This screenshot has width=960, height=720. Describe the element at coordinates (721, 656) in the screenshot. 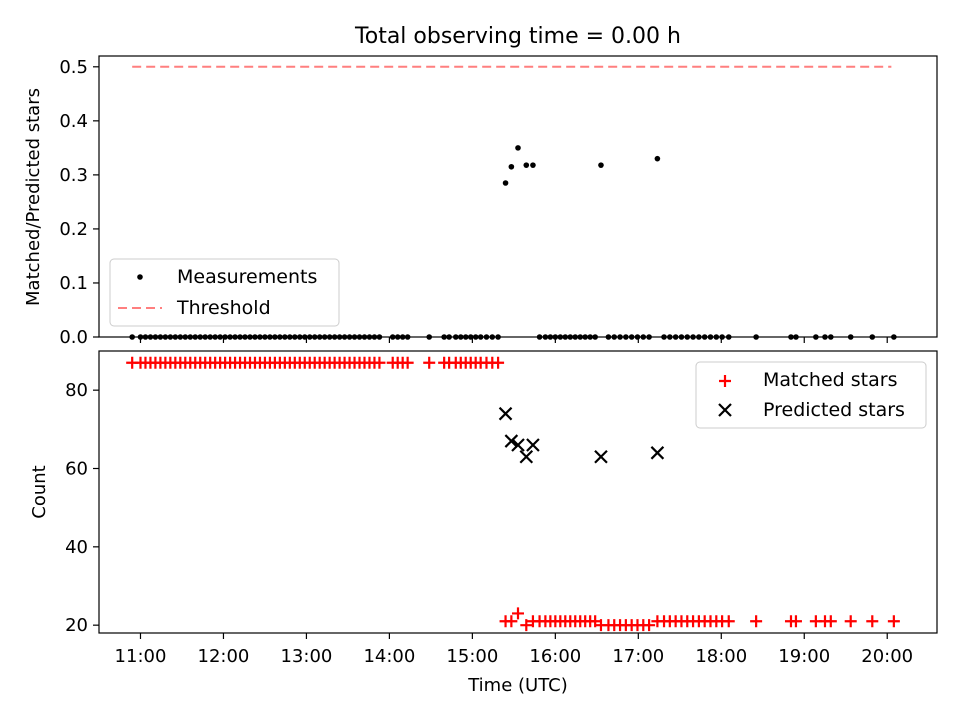

I see `x-tick-label: 18:00` at that location.